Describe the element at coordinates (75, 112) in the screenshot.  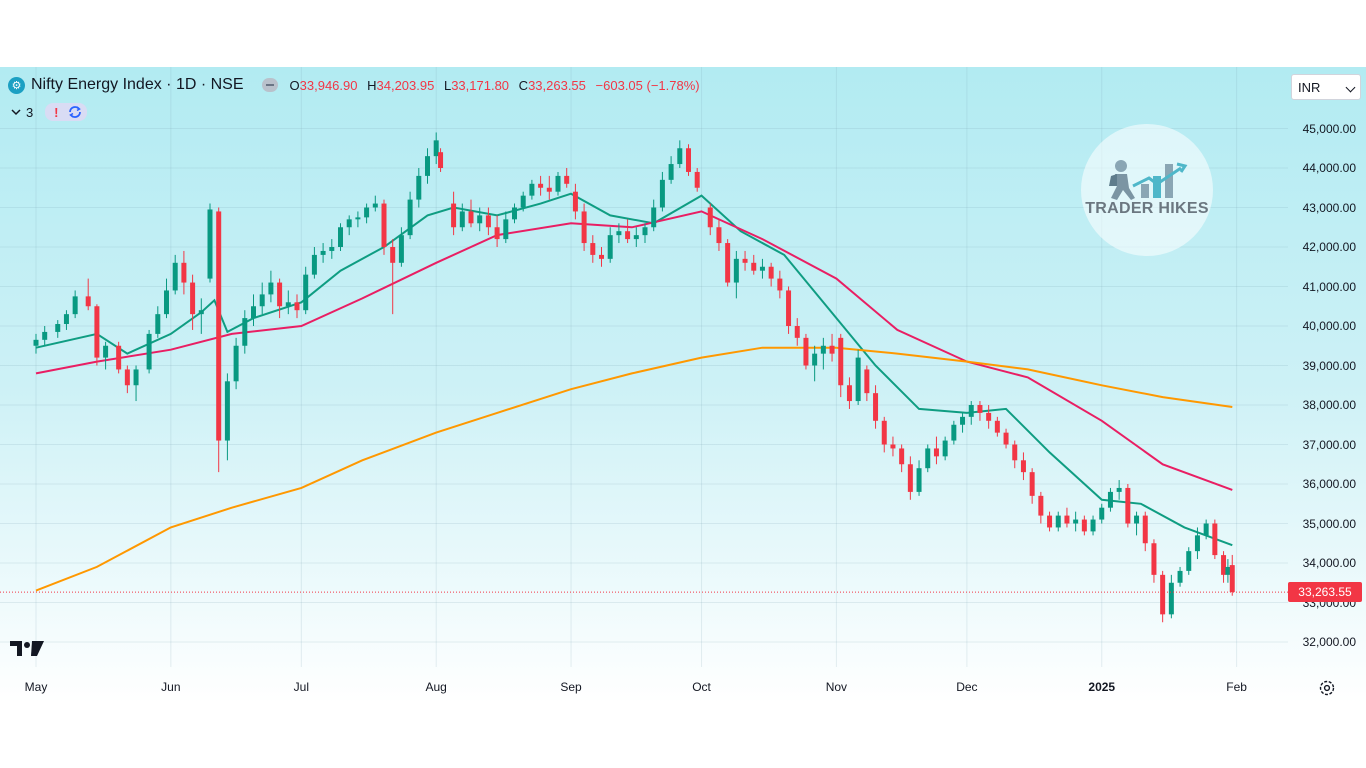
I see `refresh-icon` at that location.